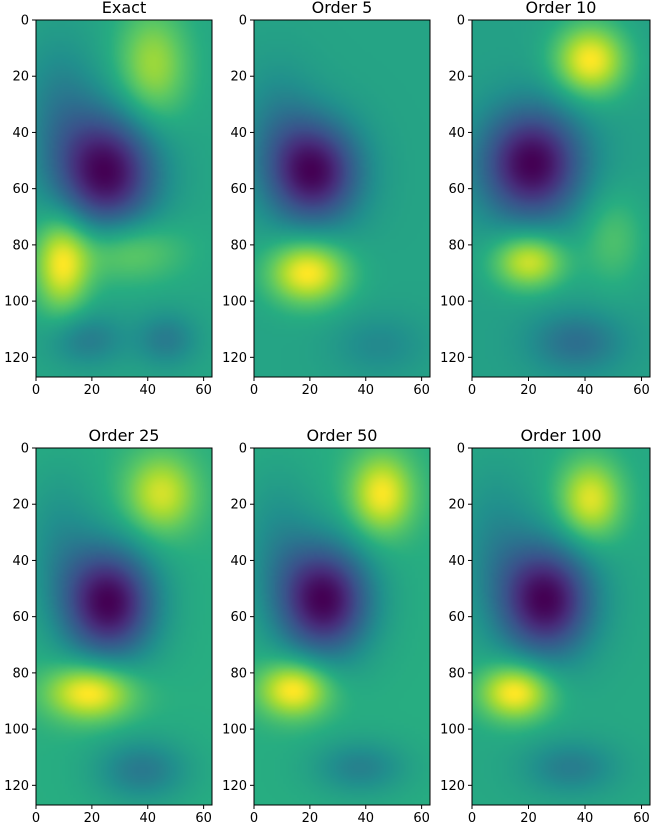 The height and width of the screenshot is (826, 651). What do you see at coordinates (124, 8) in the screenshot?
I see `panel-title: Exact` at bounding box center [124, 8].